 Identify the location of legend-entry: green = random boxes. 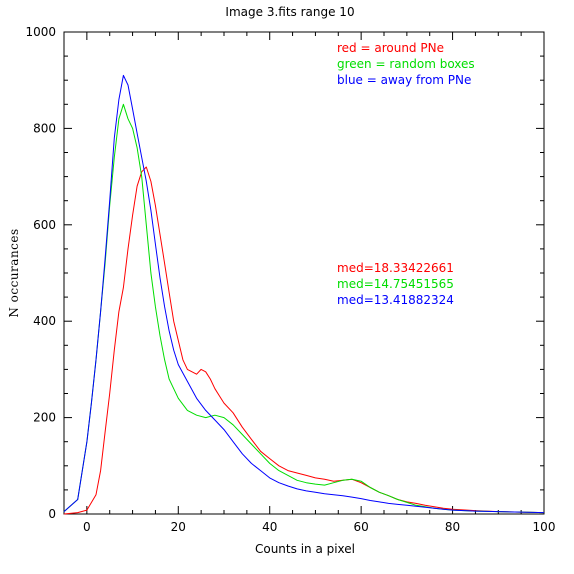
(406, 64).